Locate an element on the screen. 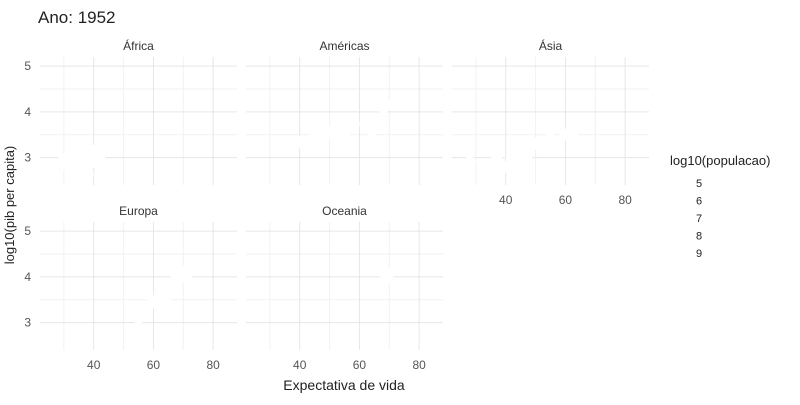 Image resolution: width=800 pixels, height=405 pixels. legend-entries: 5 6 7 8 9 is located at coordinates (690, 219).